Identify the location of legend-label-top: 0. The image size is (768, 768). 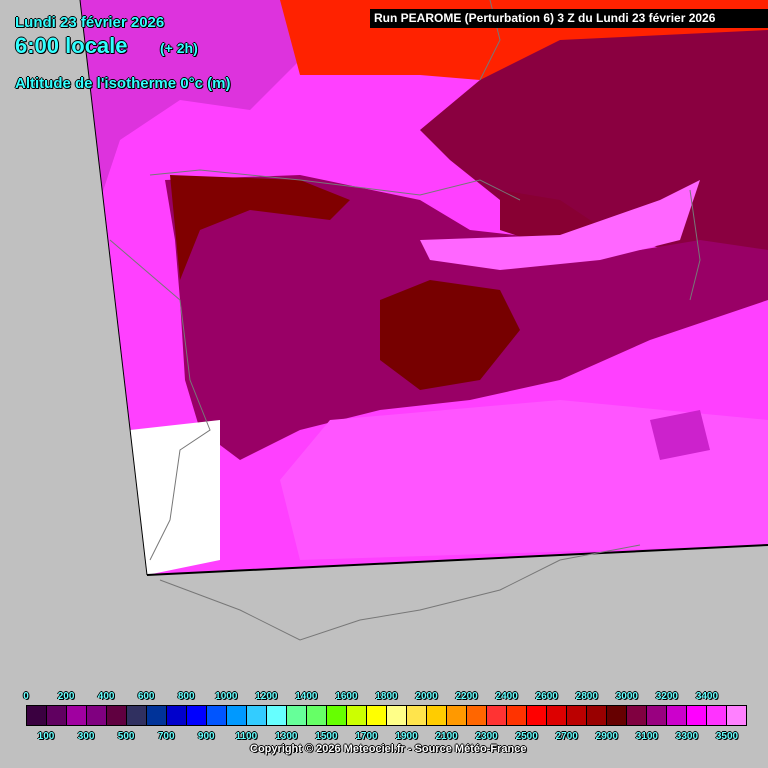
(26, 696).